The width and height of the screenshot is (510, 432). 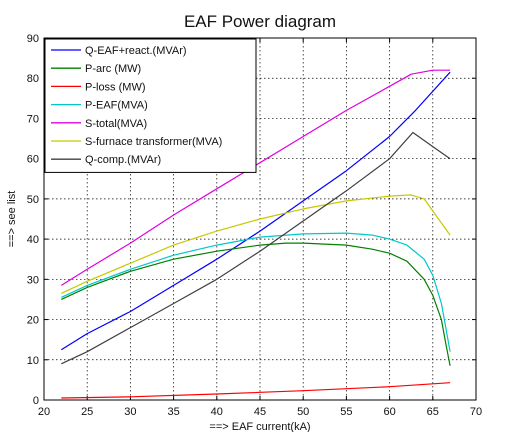 What do you see at coordinates (173, 412) in the screenshot?
I see `x-tick-label: 35` at bounding box center [173, 412].